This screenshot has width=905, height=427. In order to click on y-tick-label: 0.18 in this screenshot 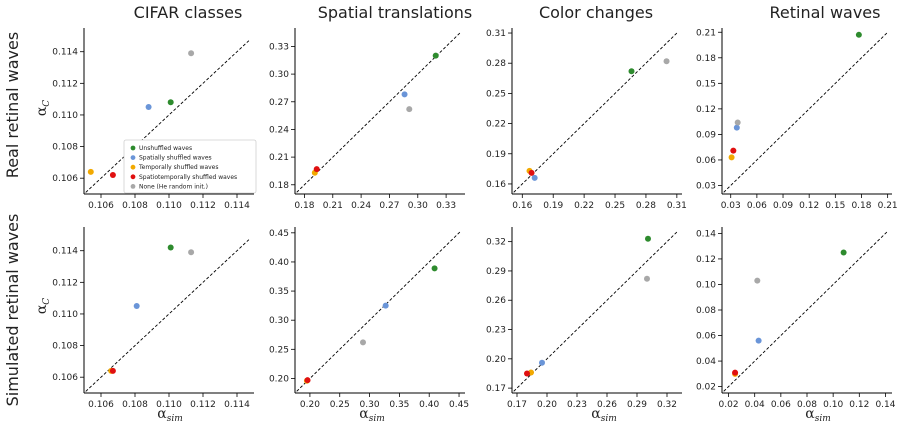, I will do `click(706, 59)`.